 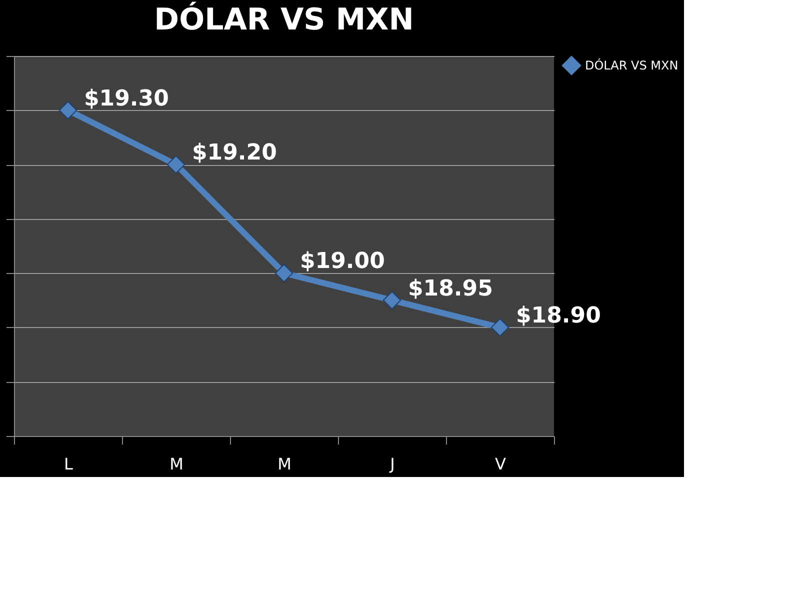 What do you see at coordinates (234, 153) in the screenshot?
I see `data-label: $19.20` at bounding box center [234, 153].